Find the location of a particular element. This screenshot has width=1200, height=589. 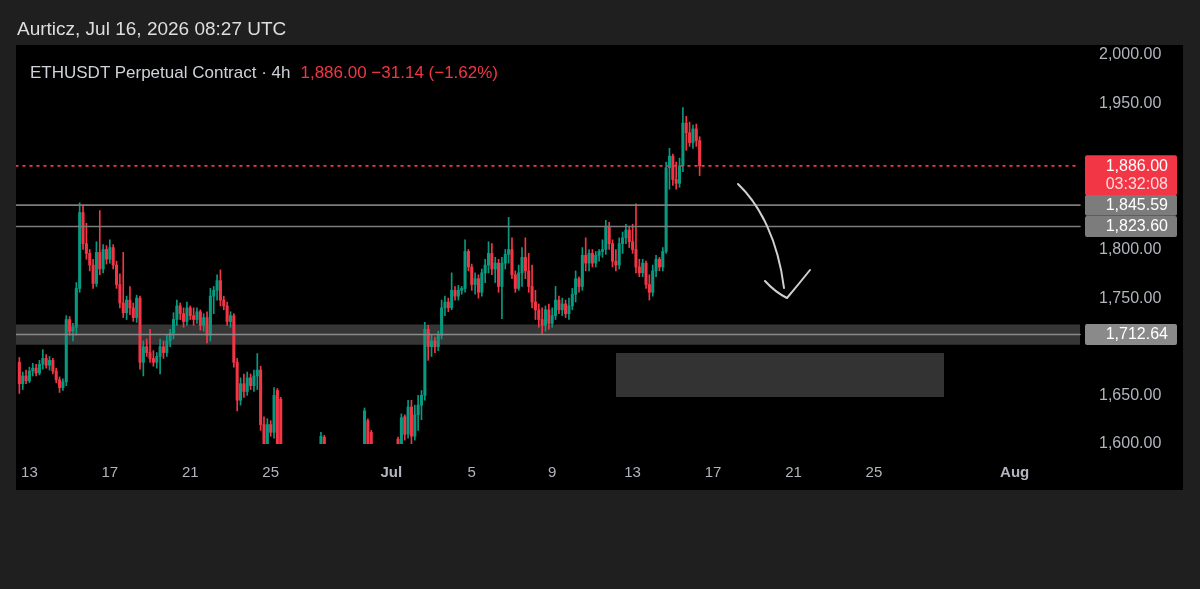

x-tick-label: Aug is located at coordinates (1015, 472).